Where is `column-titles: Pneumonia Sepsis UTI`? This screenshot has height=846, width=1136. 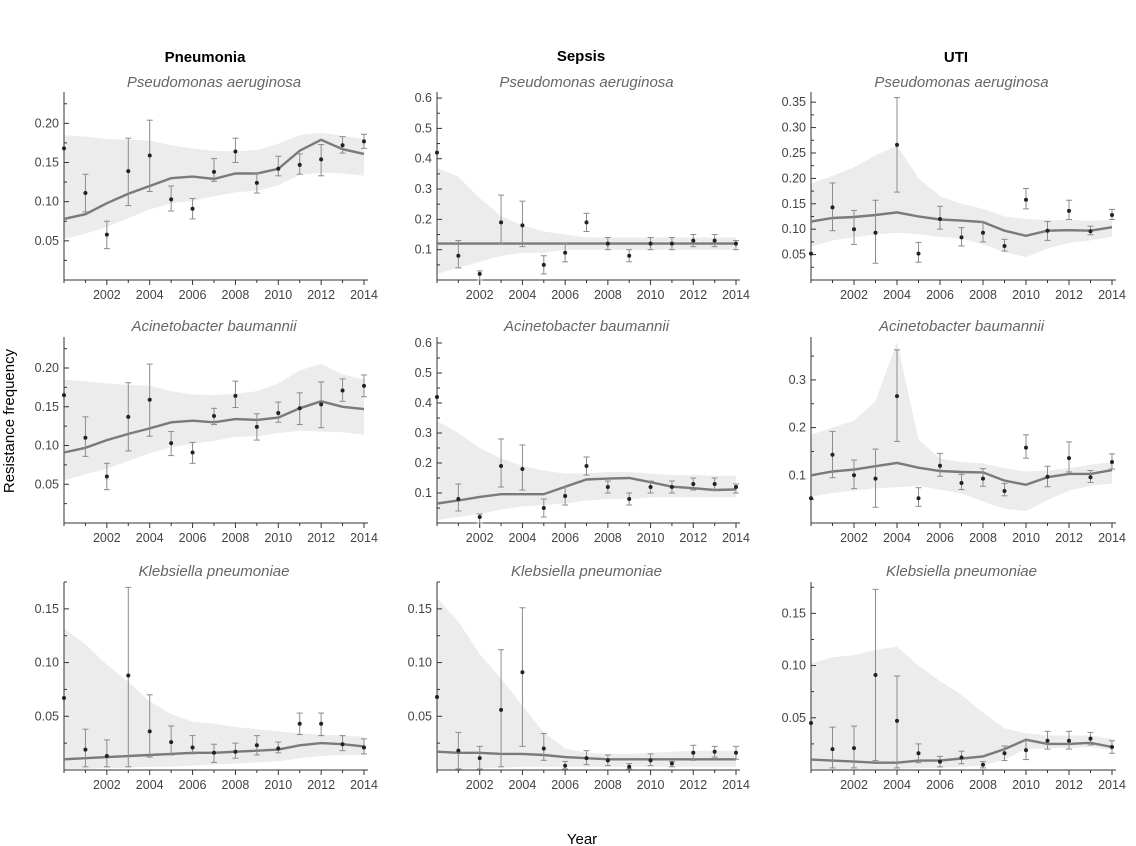 column-titles: Pneumonia Sepsis UTI is located at coordinates (567, 57).